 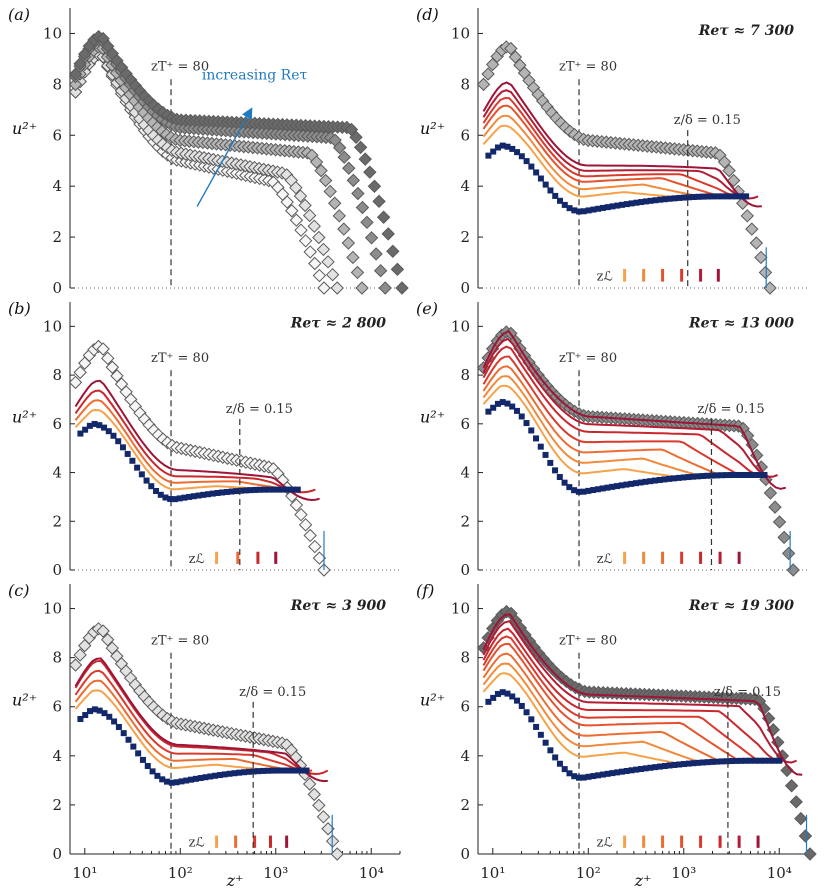 I want to click on z-delta-annotation: z/δ = 0.15, so click(x=707, y=120).